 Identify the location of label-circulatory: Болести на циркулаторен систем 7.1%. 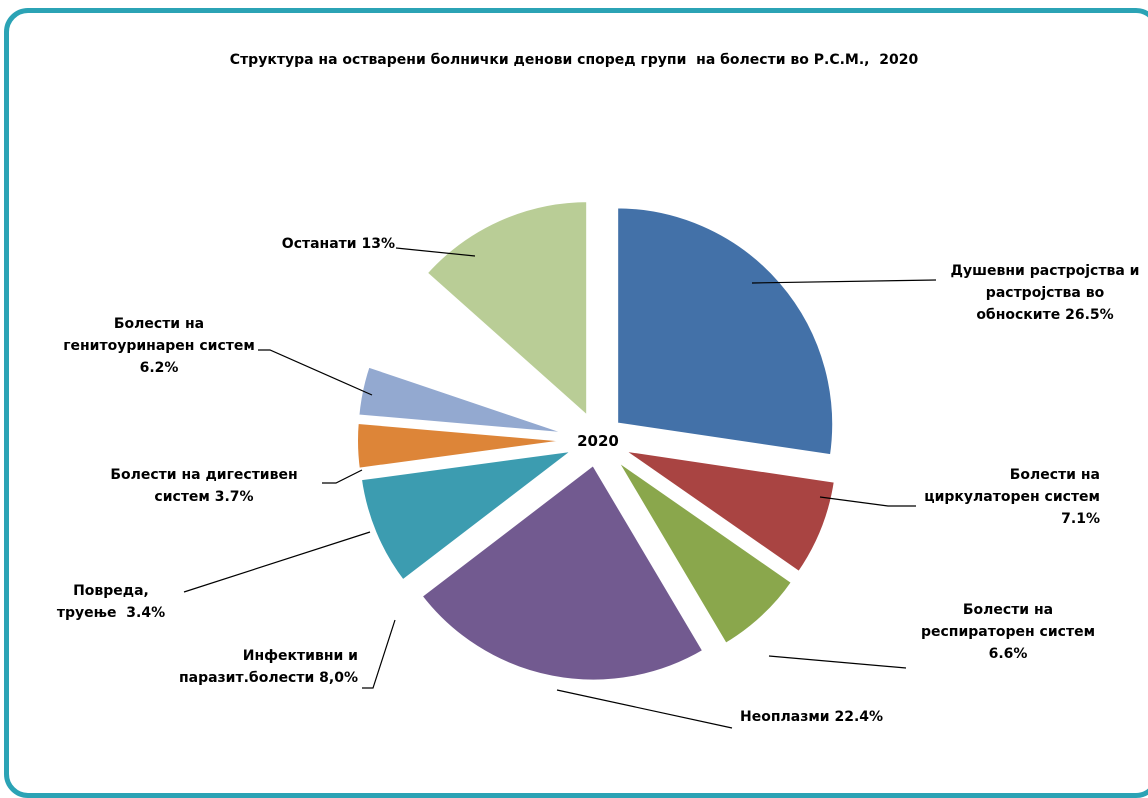
(1010, 497).